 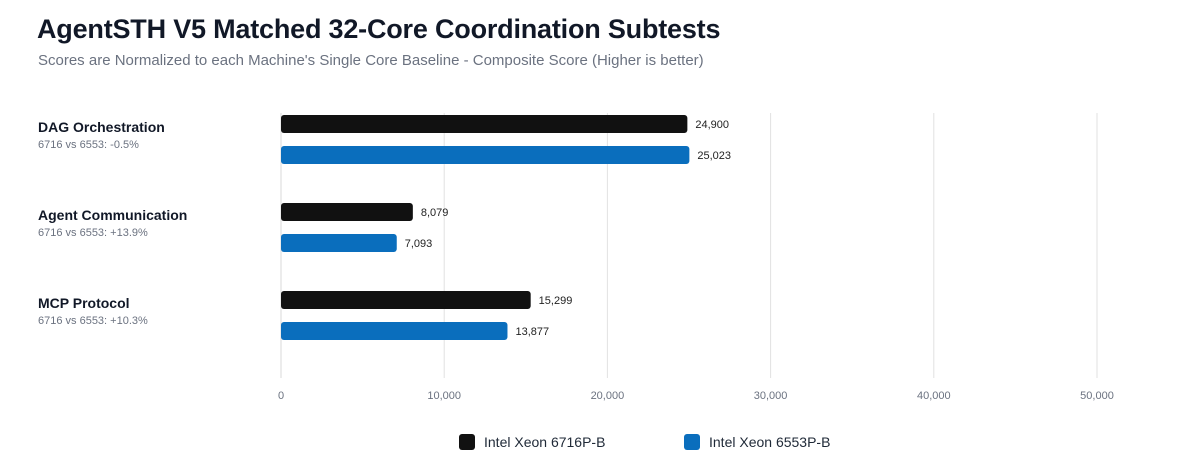 I want to click on legend-item-6553p-b: Intel Xeon 6553P-B, so click(x=757, y=442).